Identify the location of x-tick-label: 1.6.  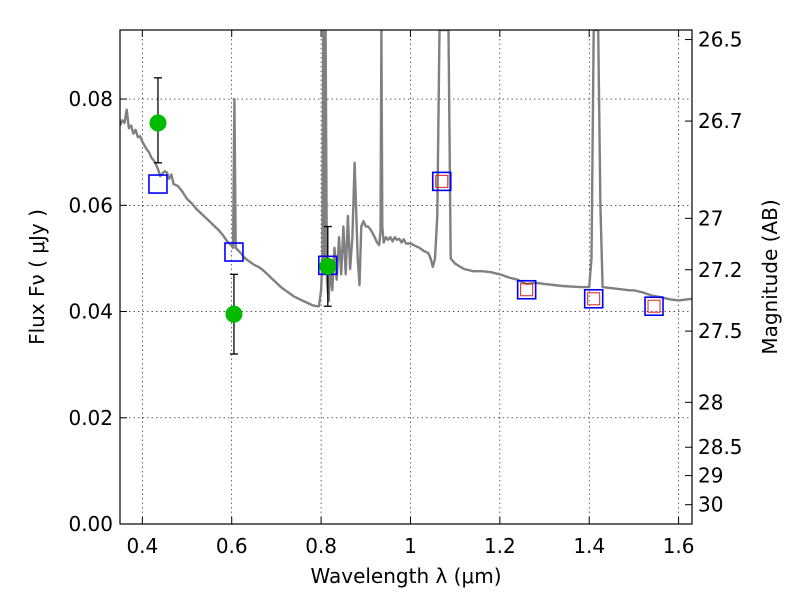
(679, 546).